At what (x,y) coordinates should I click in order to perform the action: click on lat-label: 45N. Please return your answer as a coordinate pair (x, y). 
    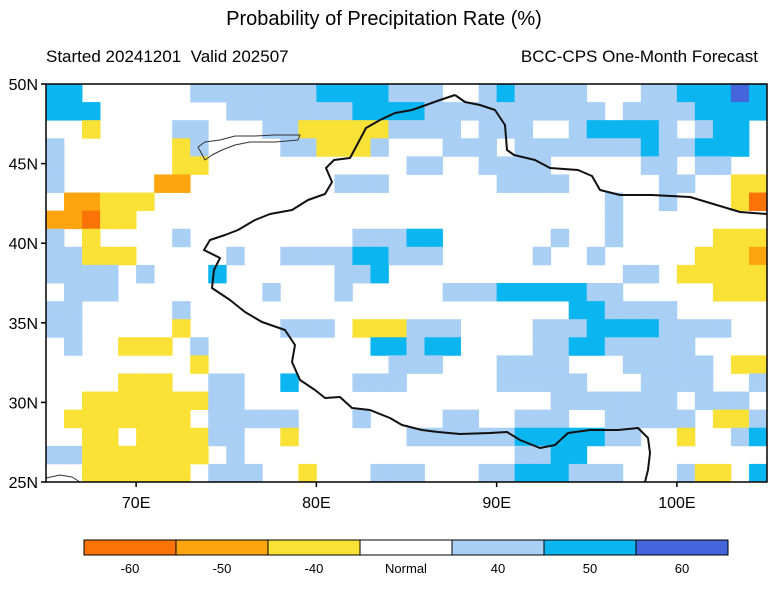
    Looking at the image, I should click on (23, 165).